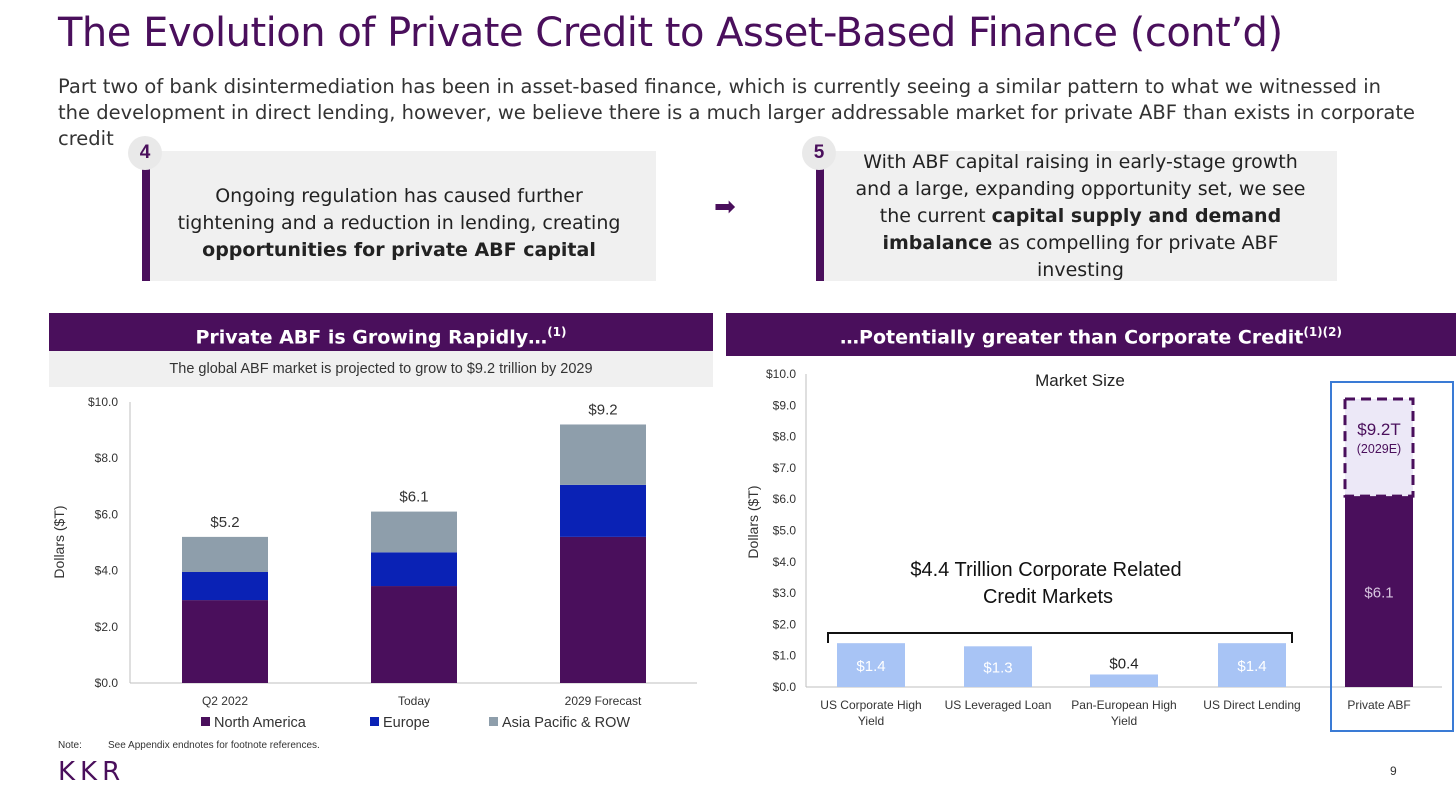  I want to click on x-tick-label: US Corporate High, so click(870, 705).